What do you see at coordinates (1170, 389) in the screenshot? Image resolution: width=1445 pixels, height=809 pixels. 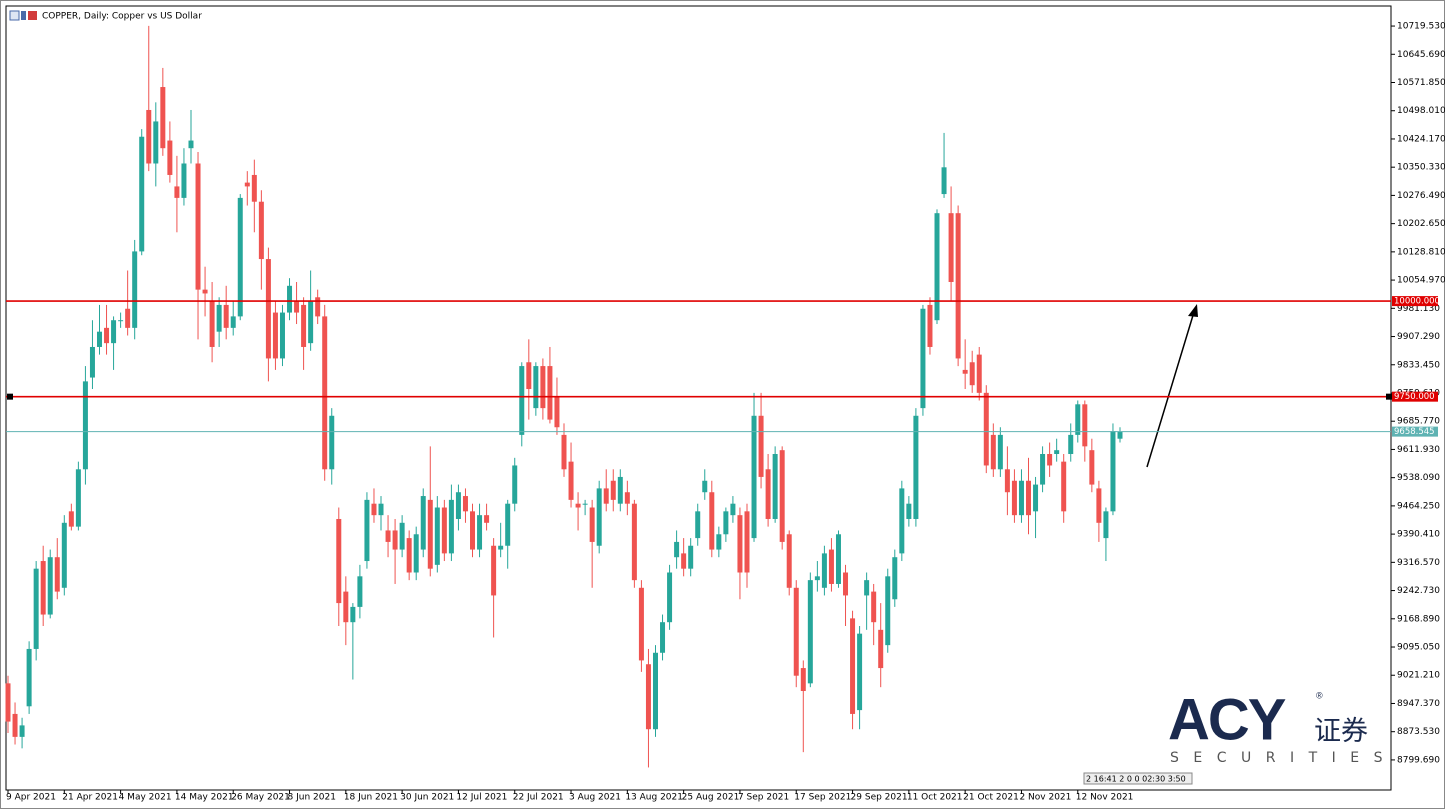 I see `arrow` at bounding box center [1170, 389].